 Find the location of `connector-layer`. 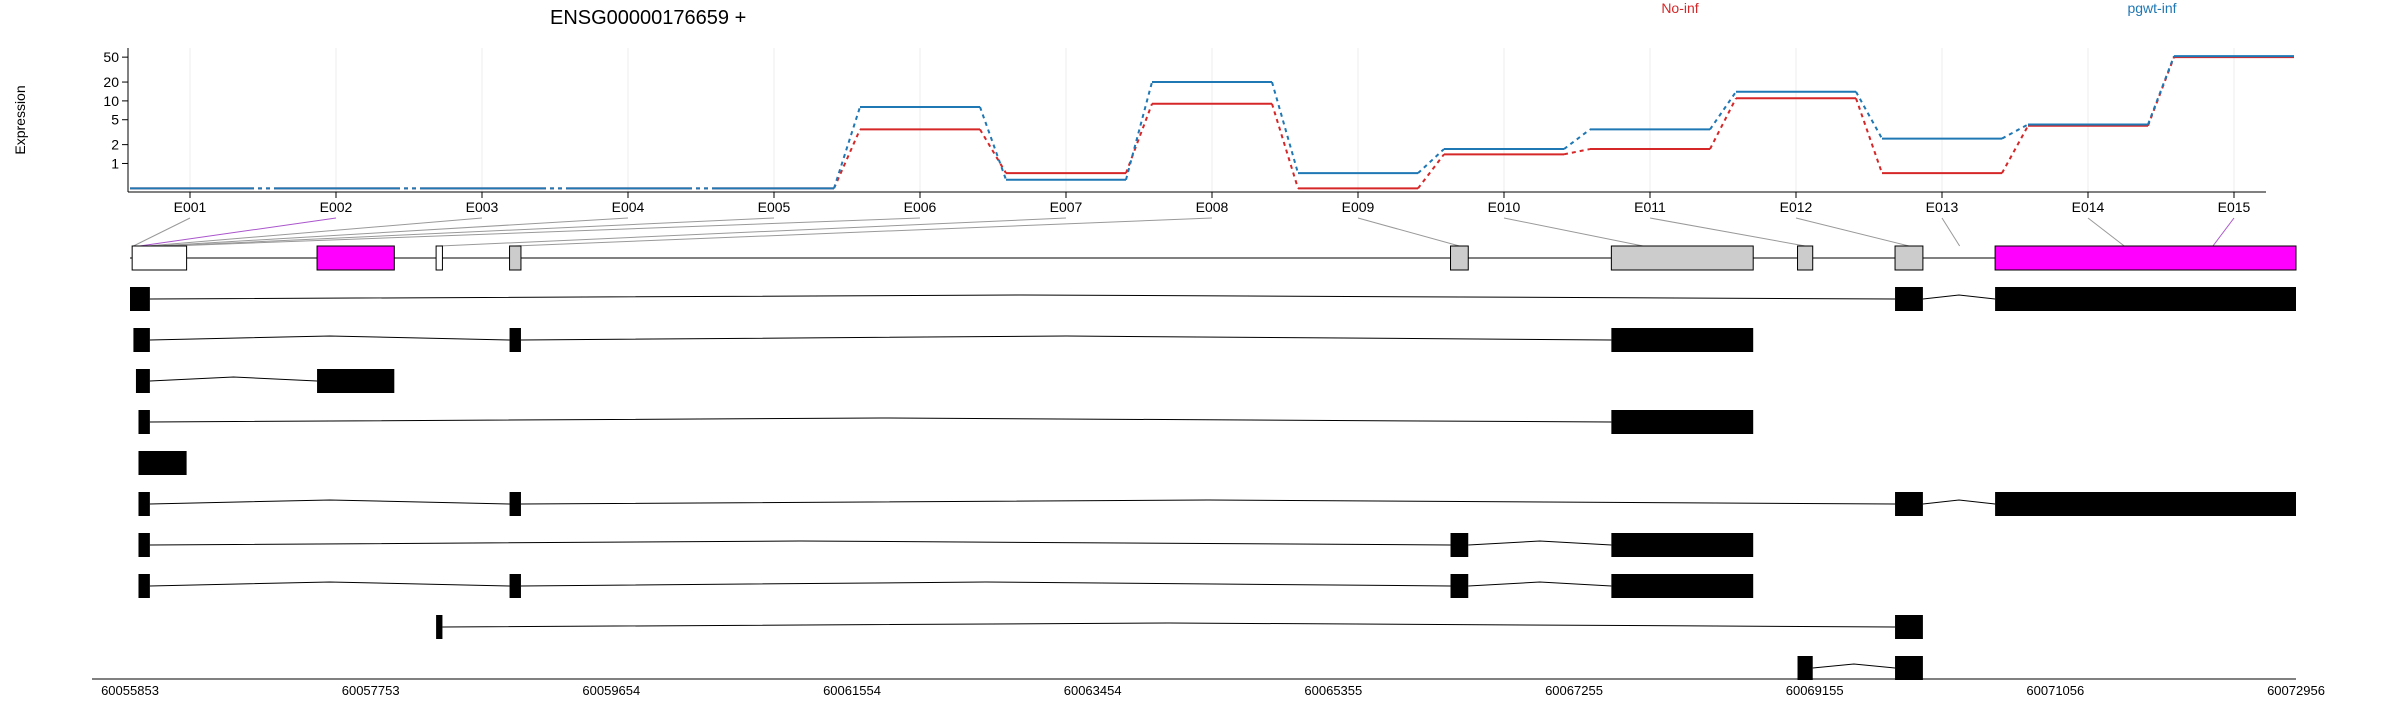

connector-layer is located at coordinates (1184, 232).